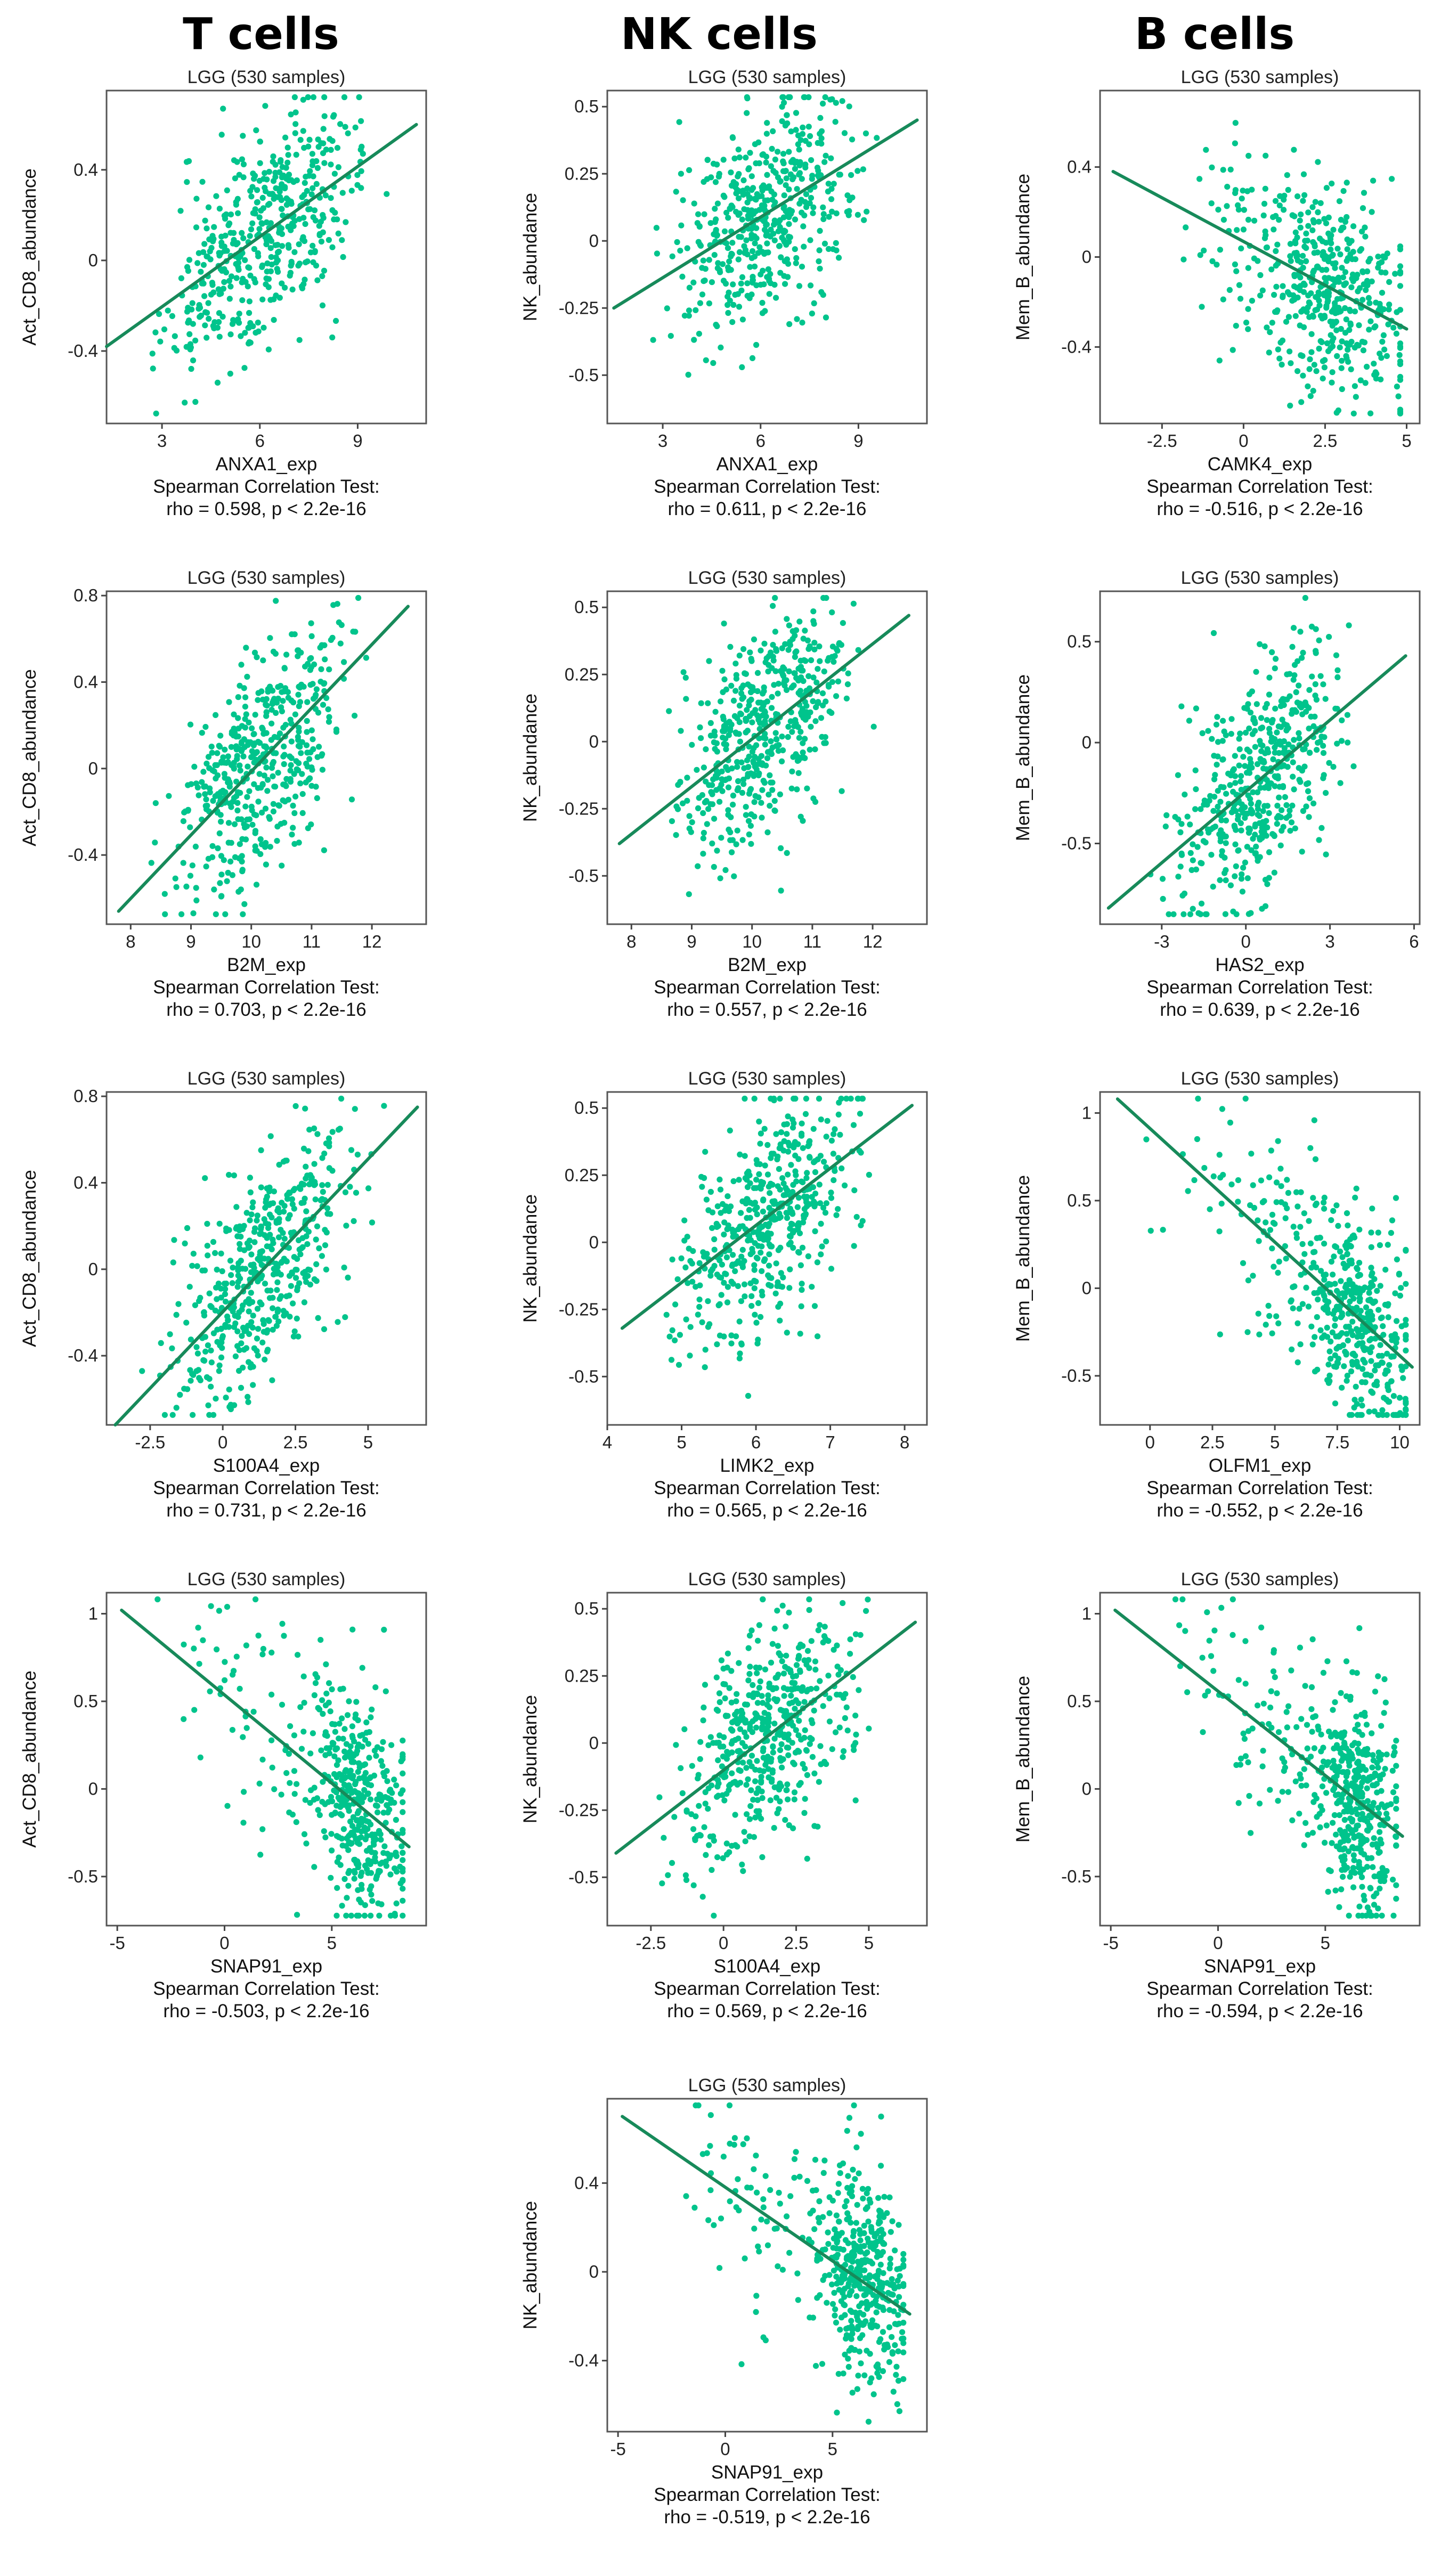 The width and height of the screenshot is (1433, 2576). What do you see at coordinates (312, 942) in the screenshot?
I see `x-tick-label: 11` at bounding box center [312, 942].